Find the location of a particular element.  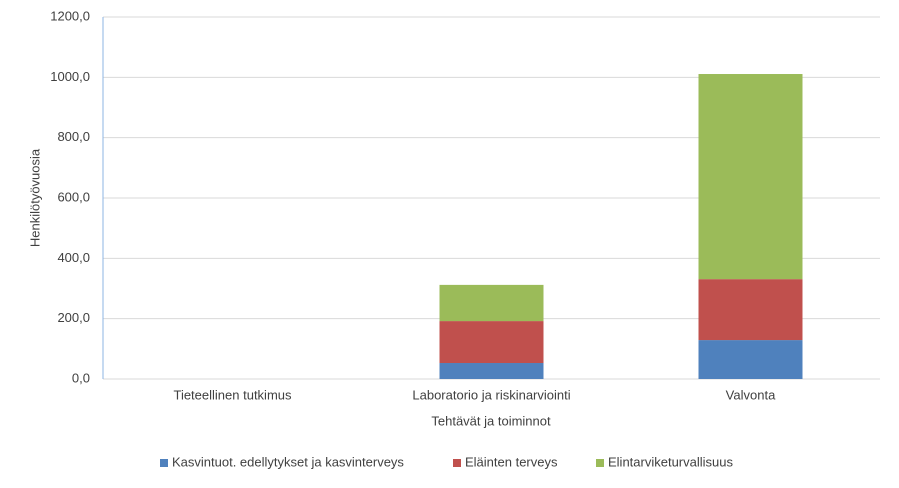

legend-label: Elintarviketurvallisuus is located at coordinates (670, 461).